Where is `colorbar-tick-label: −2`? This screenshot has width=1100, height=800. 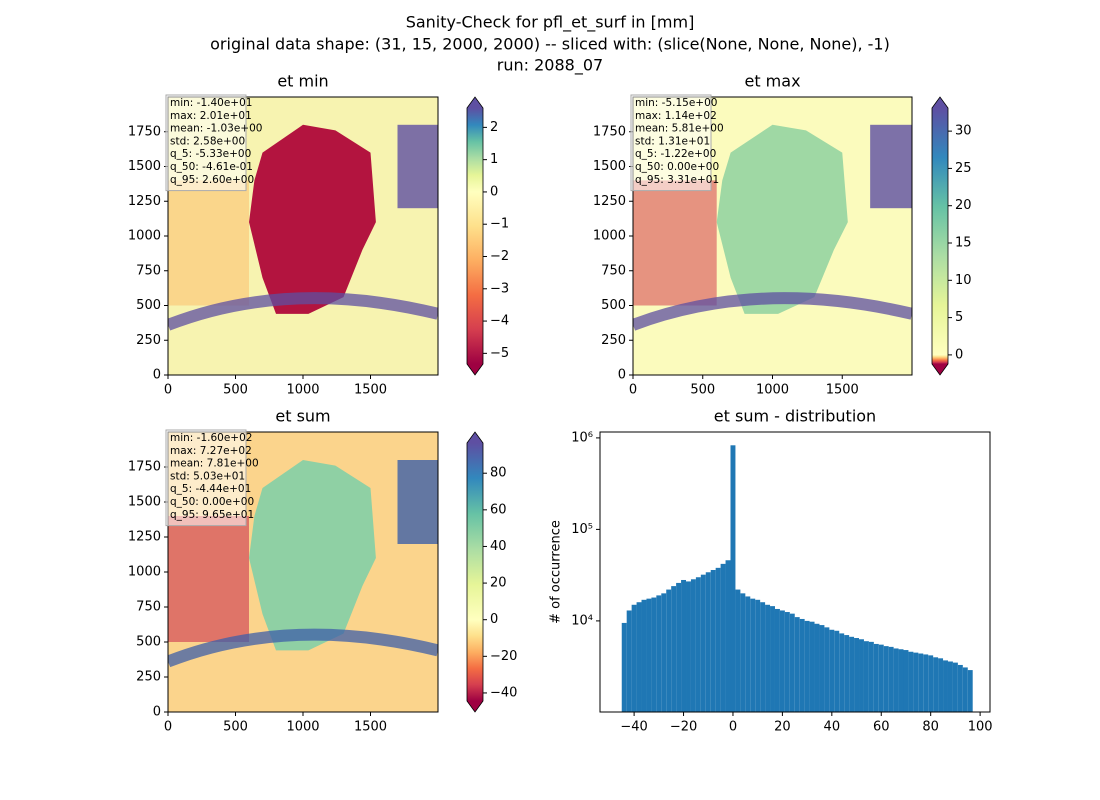
colorbar-tick-label: −2 is located at coordinates (499, 256).